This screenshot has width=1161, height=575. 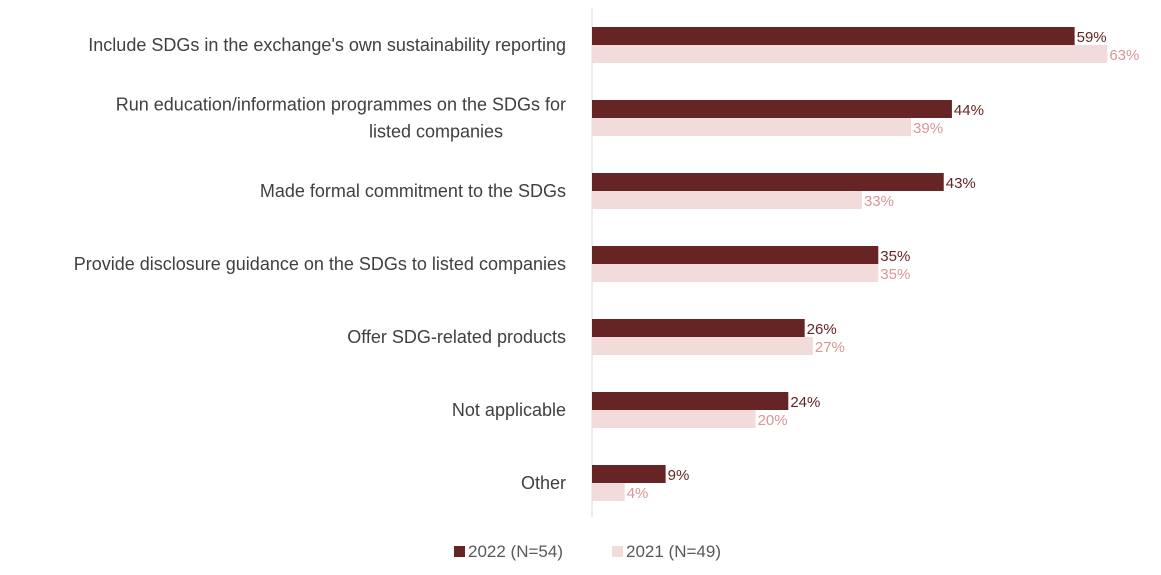 What do you see at coordinates (879, 201) in the screenshot?
I see `data-label: 33%` at bounding box center [879, 201].